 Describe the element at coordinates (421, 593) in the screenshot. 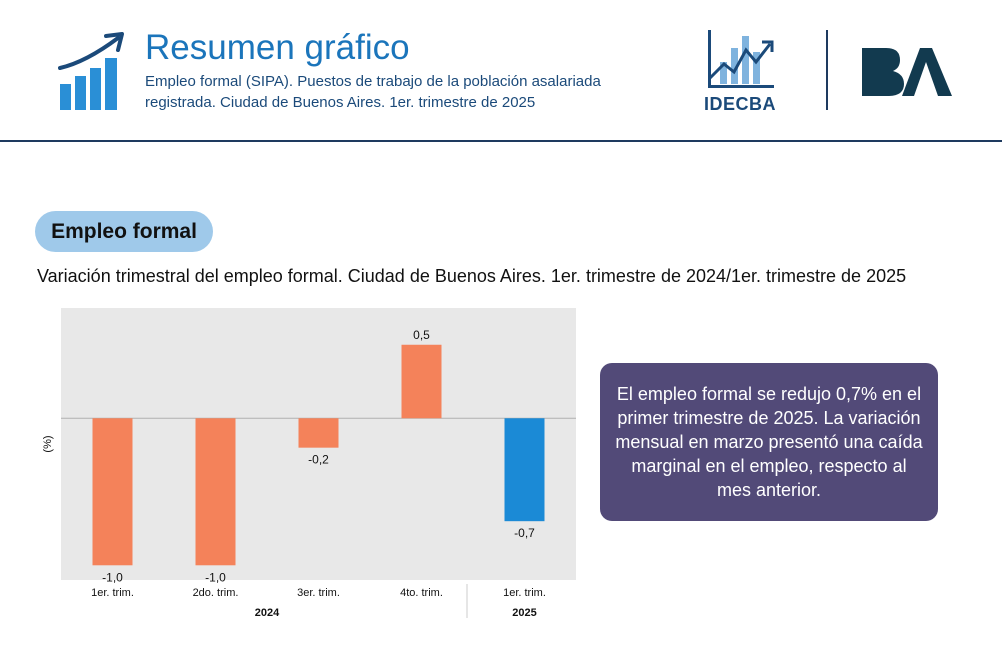

I see `x-tick-label: 4to. trim.` at that location.